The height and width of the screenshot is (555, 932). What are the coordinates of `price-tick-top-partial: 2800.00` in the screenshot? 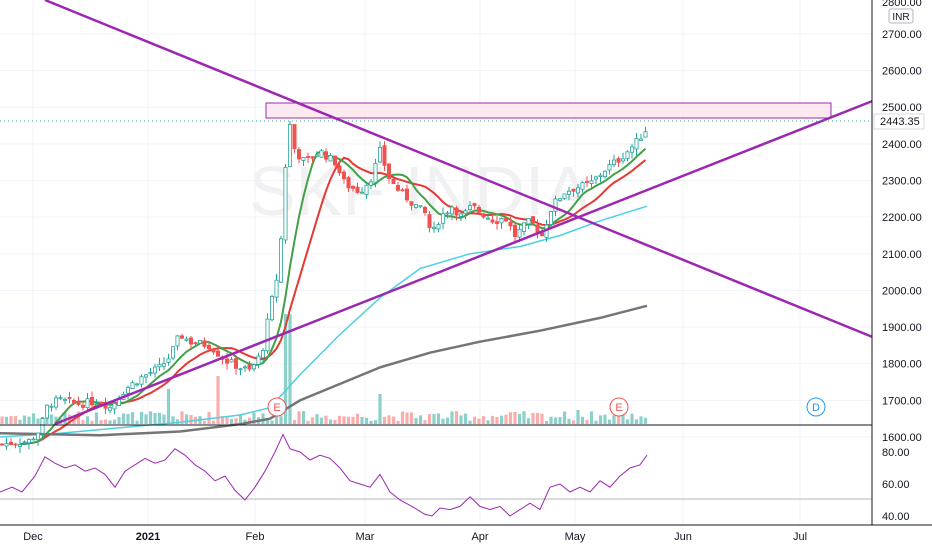 It's located at (902, 4).